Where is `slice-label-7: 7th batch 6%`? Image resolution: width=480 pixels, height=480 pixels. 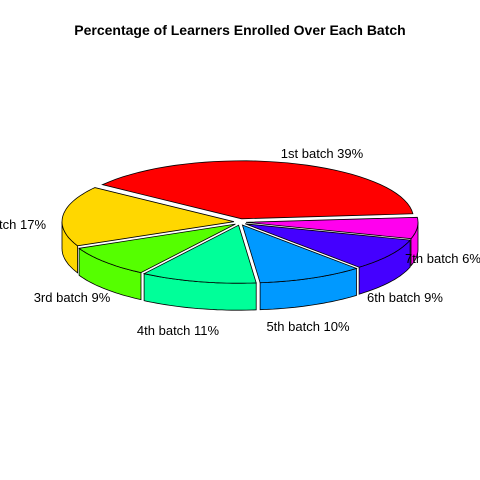
slice-label-7: 7th batch 6% is located at coordinates (442, 258).